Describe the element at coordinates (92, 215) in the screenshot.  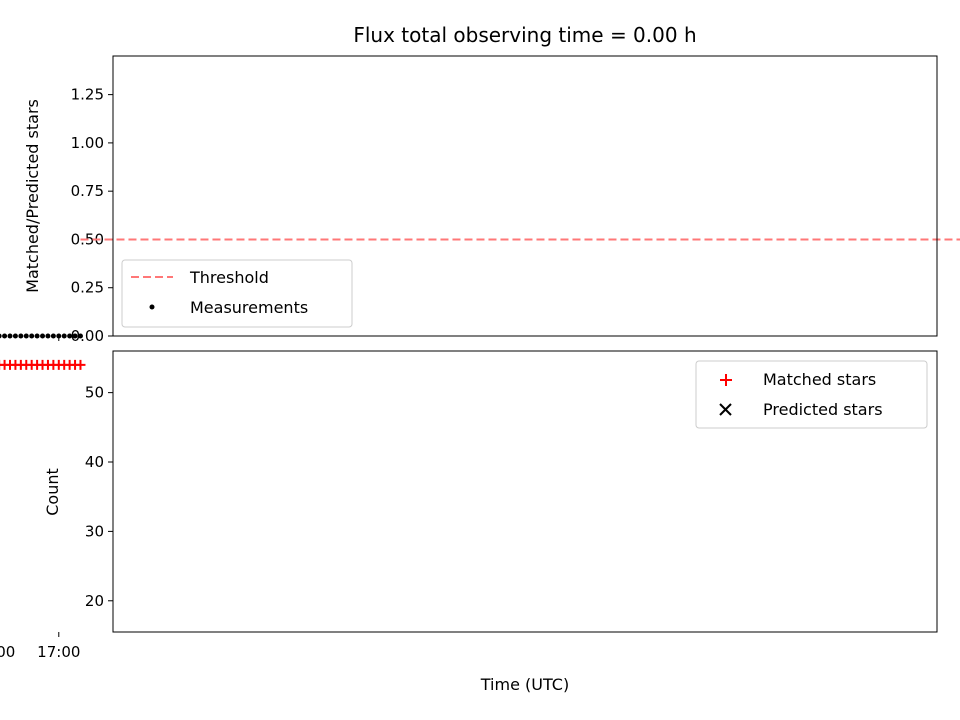
I see `top-y-ticks: 0.000.250.500.751.001.25` at that location.